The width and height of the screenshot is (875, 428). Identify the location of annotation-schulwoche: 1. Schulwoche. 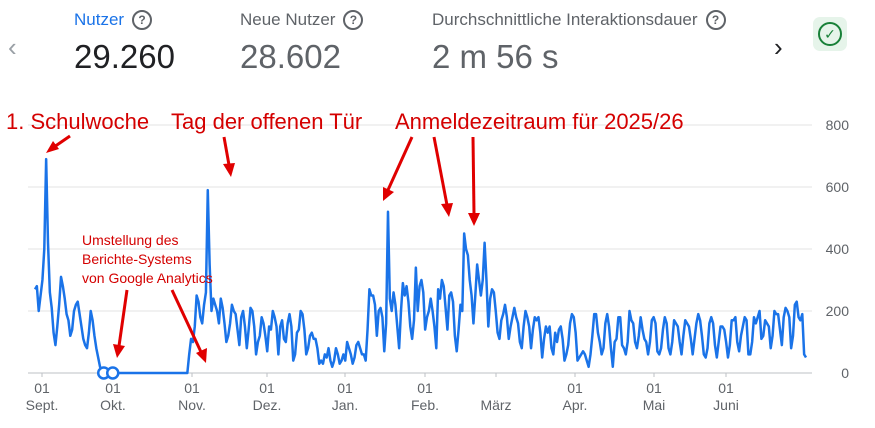
(77, 121).